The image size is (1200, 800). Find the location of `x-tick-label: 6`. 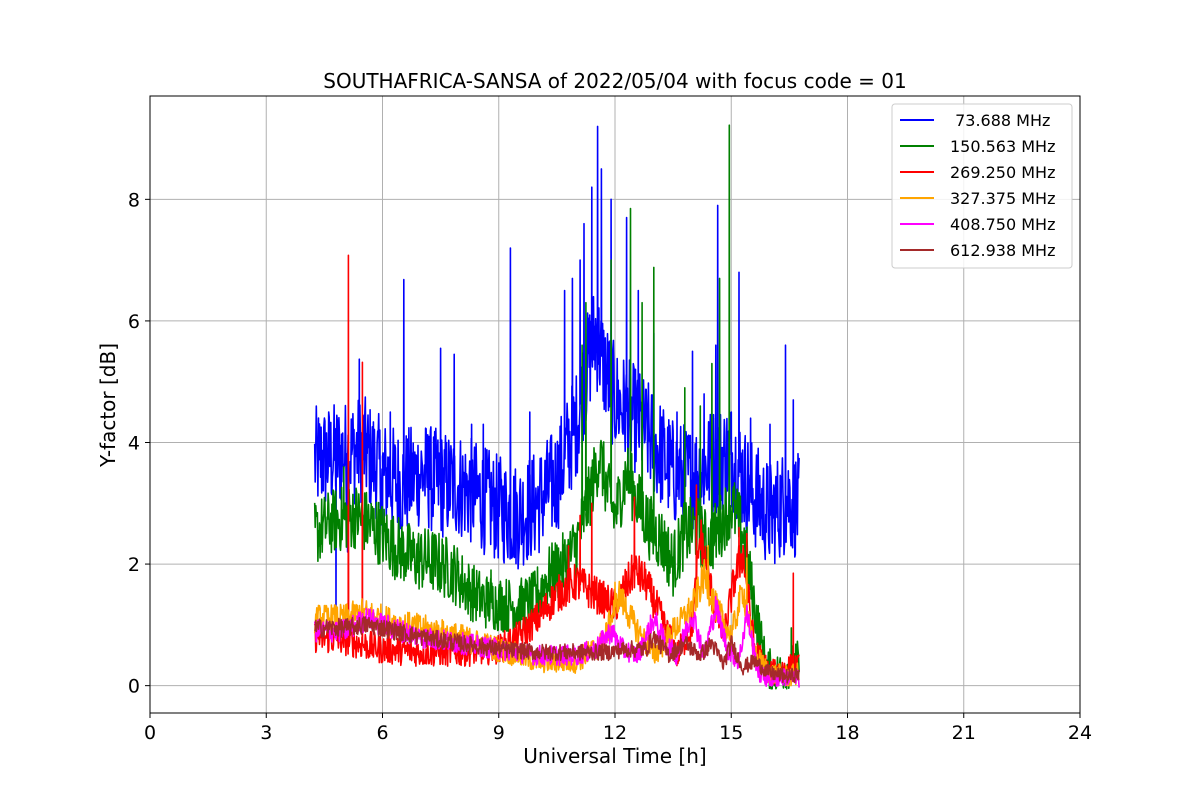

x-tick-label: 6 is located at coordinates (382, 733).